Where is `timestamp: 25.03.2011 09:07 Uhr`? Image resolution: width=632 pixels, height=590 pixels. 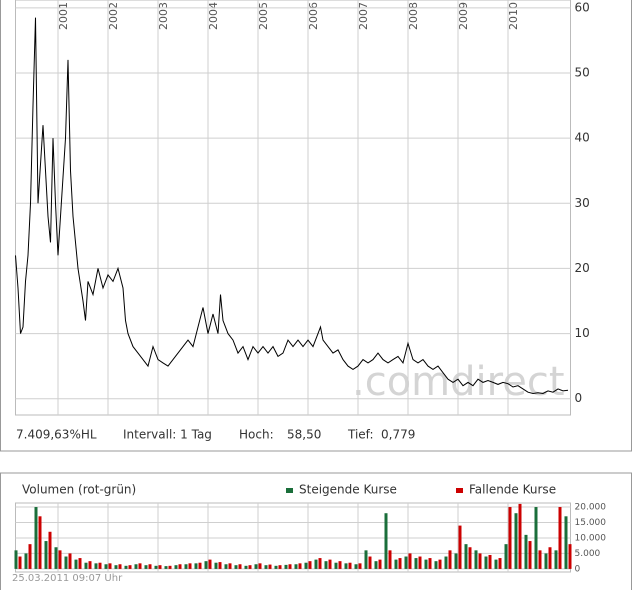
timestamp: 25.03.2011 09:07 Uhr is located at coordinates (67, 578).